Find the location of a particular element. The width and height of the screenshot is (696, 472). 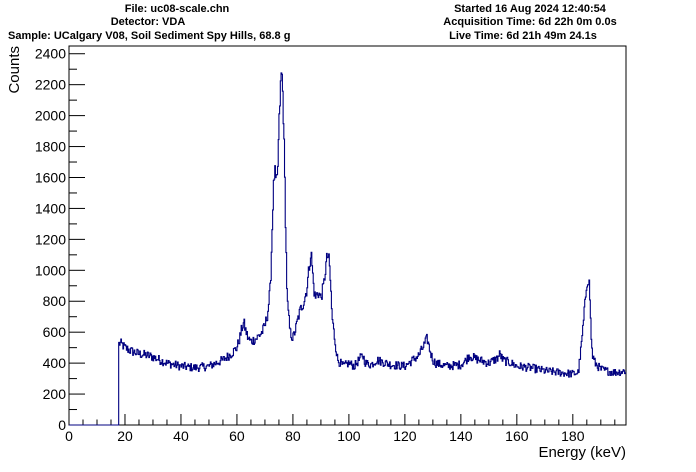

x-tick-labels: 0 20 40 60 80 100 120 140 160 180 is located at coordinates (325, 436).